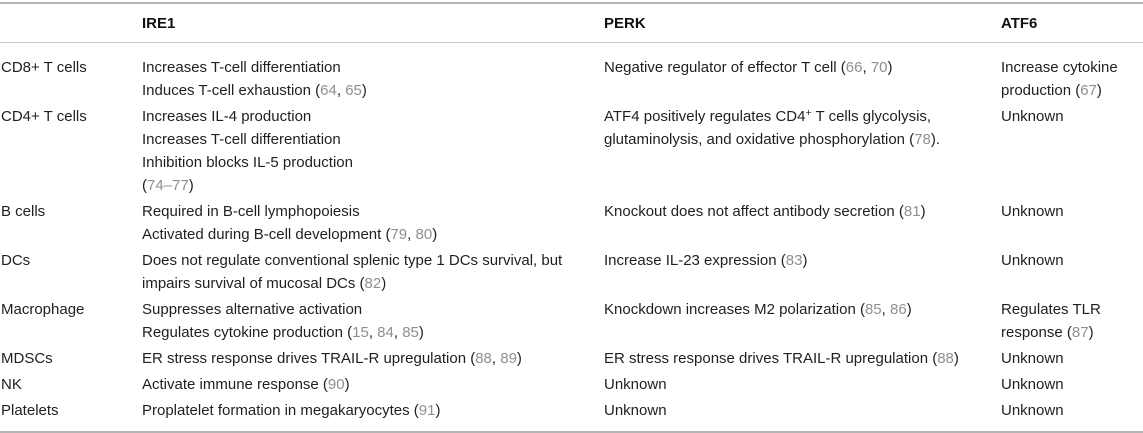  I want to click on citation-ref: 70, so click(879, 67).